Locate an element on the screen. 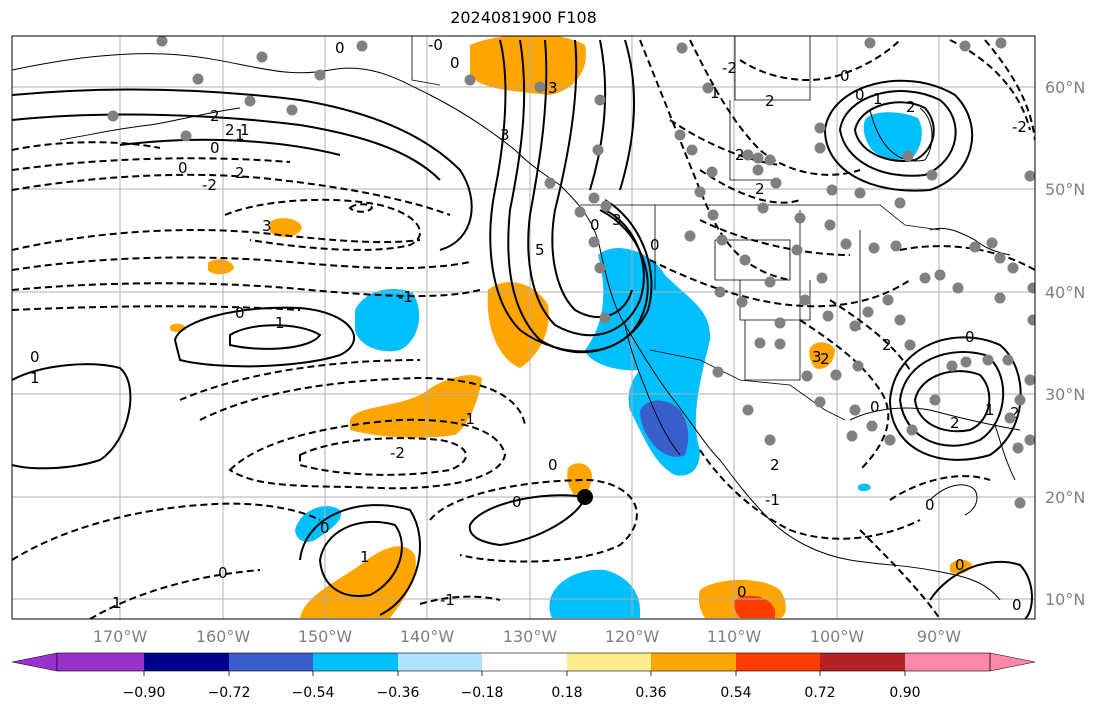 The height and width of the screenshot is (712, 1105). colorbar-max-extend is located at coordinates (1012, 662).